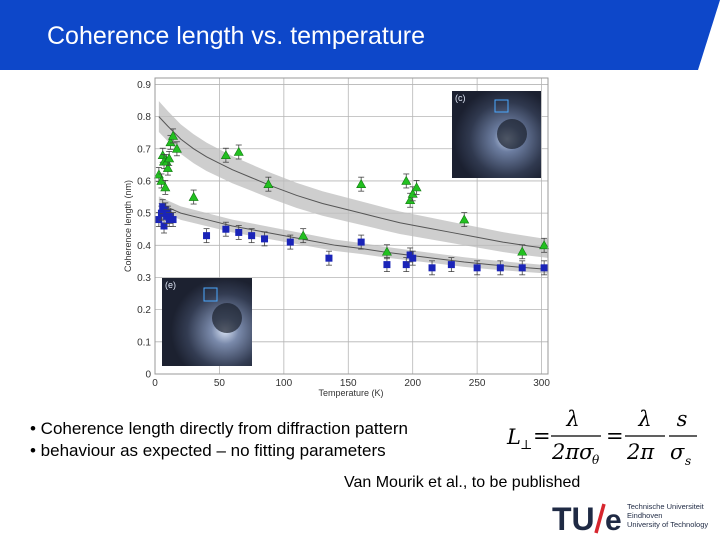 Image resolution: width=720 pixels, height=540 pixels. I want to click on x-tick-labels: 0 50 100 150 200 250 300, so click(351, 383).